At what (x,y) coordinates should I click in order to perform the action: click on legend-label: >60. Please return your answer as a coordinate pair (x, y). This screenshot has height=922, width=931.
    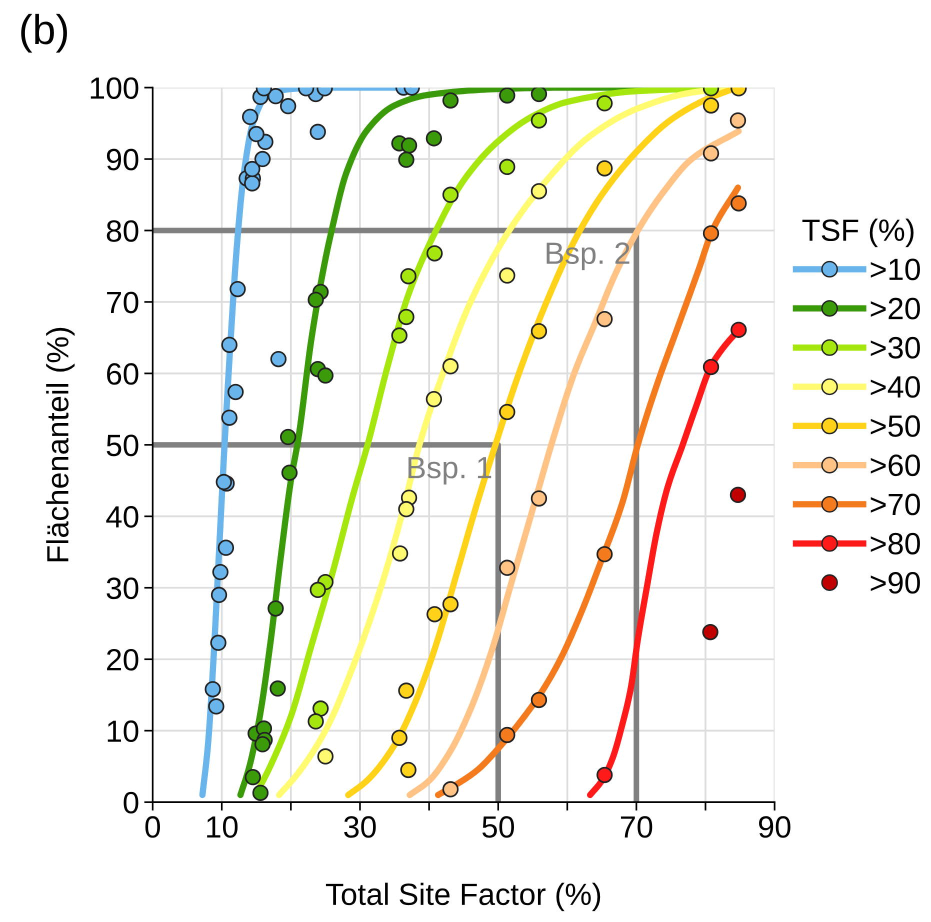
    Looking at the image, I should click on (895, 465).